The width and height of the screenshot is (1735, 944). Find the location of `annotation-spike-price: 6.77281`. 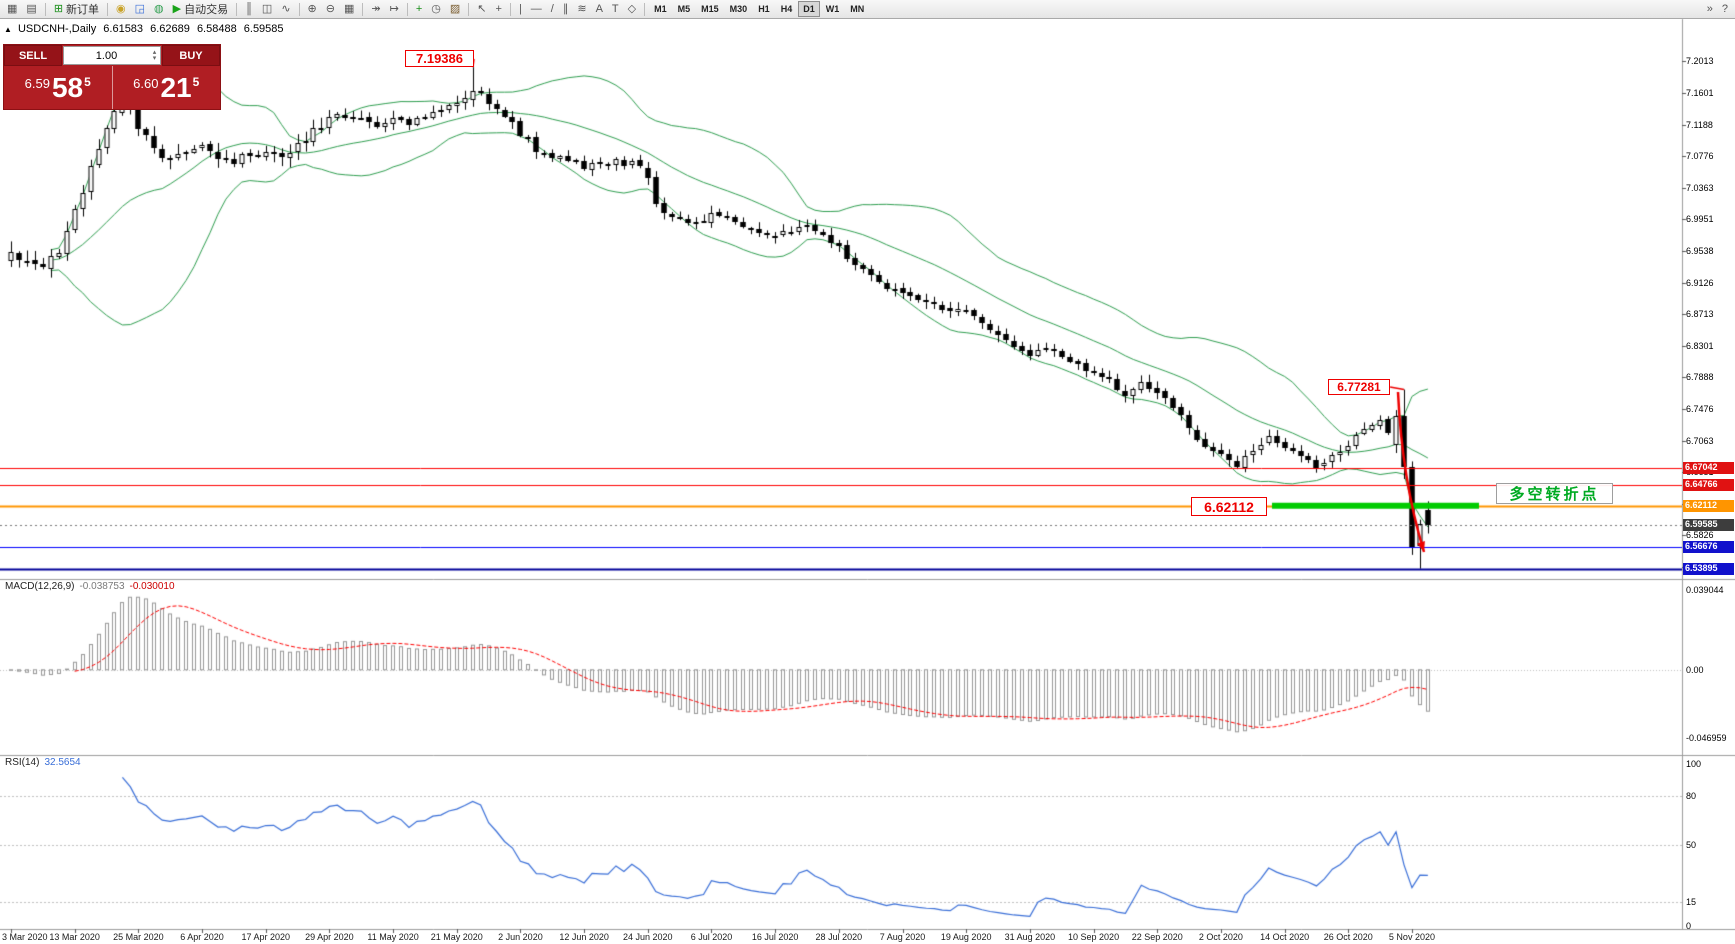

annotation-spike-price: 6.77281 is located at coordinates (1359, 387).